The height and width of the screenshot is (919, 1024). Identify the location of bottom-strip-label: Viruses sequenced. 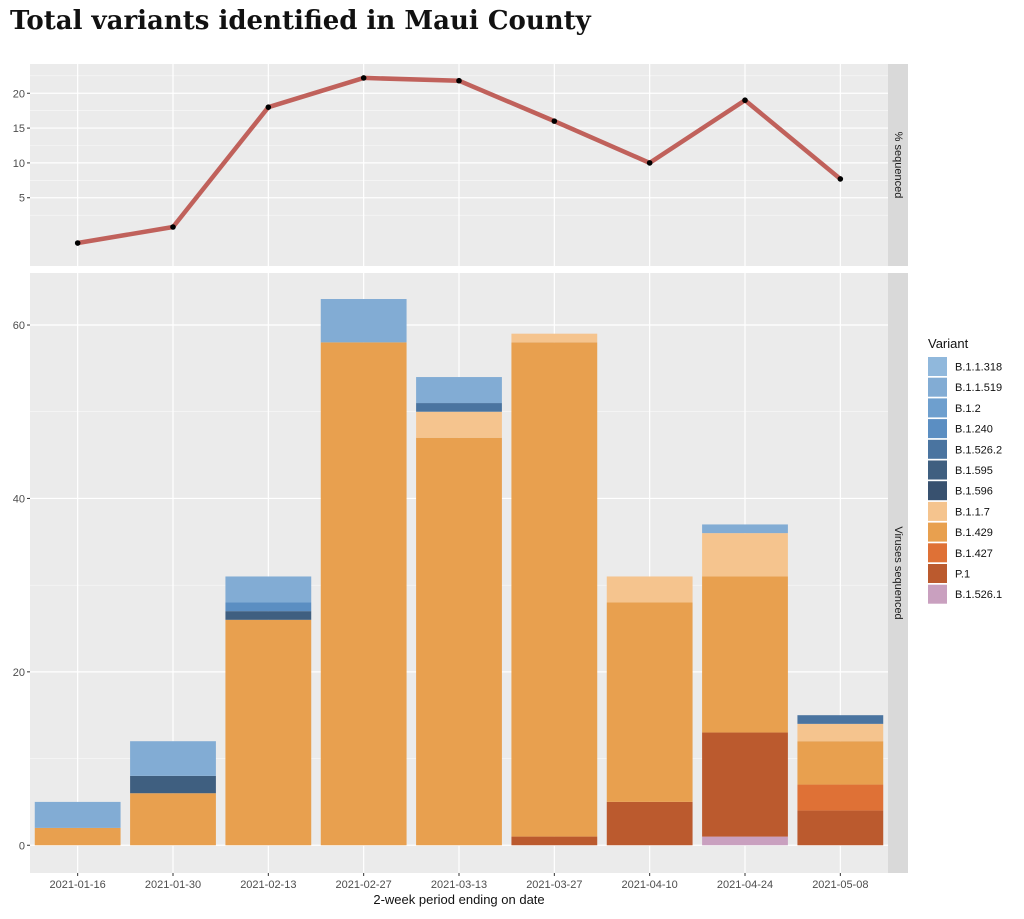
(898, 572).